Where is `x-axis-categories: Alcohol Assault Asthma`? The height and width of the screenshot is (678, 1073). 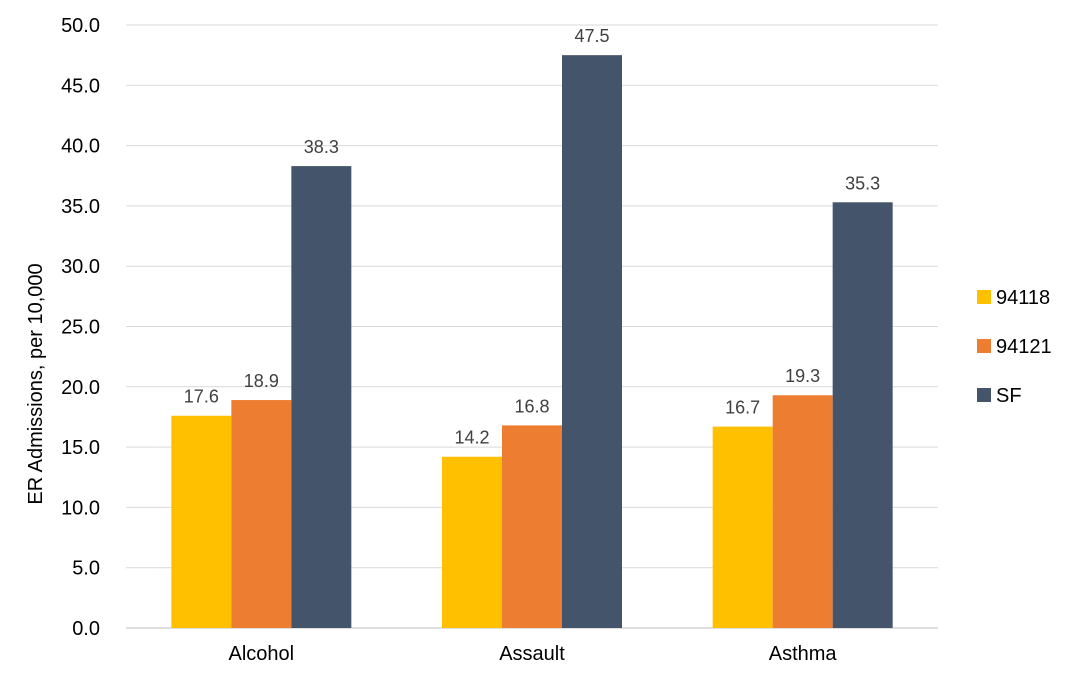 x-axis-categories: Alcohol Assault Asthma is located at coordinates (533, 654).